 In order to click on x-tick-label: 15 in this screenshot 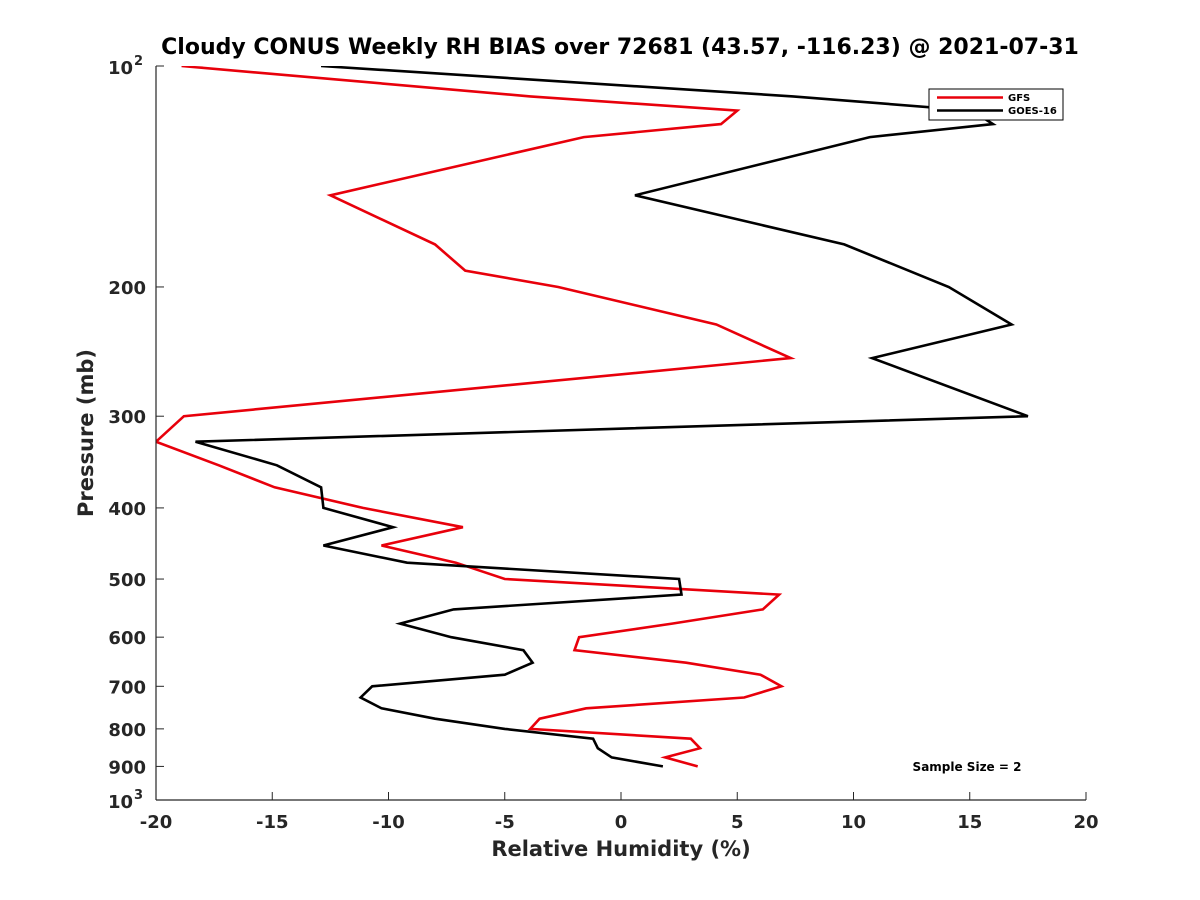, I will do `click(969, 822)`.